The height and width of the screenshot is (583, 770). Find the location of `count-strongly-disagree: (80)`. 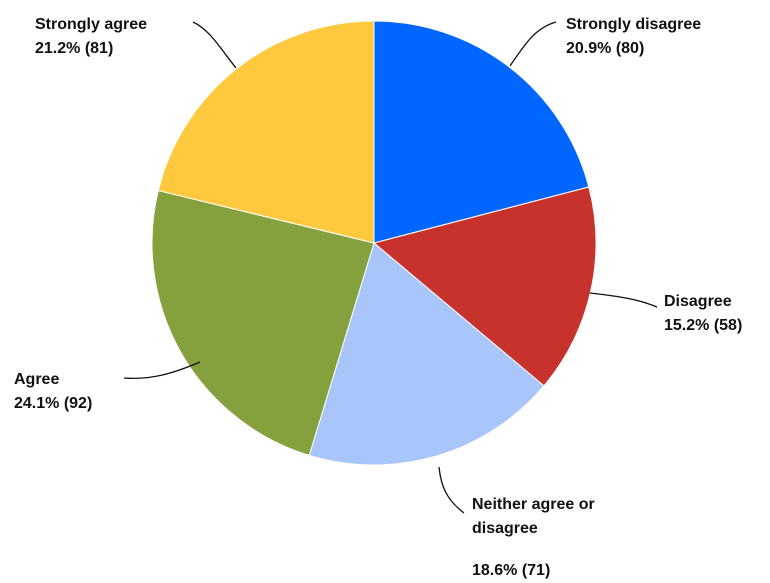

count-strongly-disagree: (80) is located at coordinates (630, 48).